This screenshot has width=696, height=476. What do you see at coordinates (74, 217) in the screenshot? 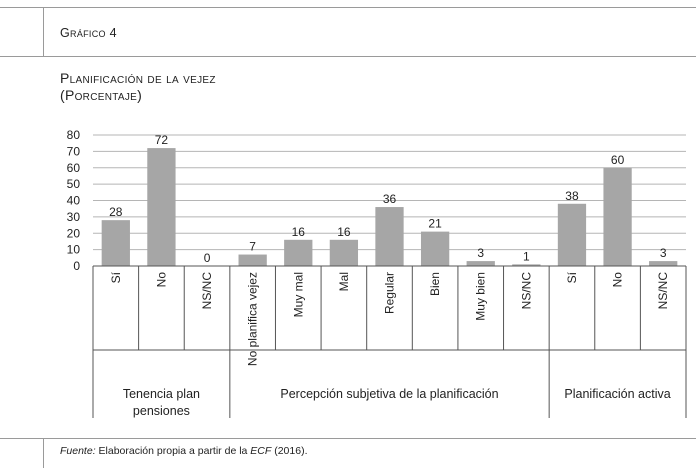
I see `y-tick-label: 30` at bounding box center [74, 217].